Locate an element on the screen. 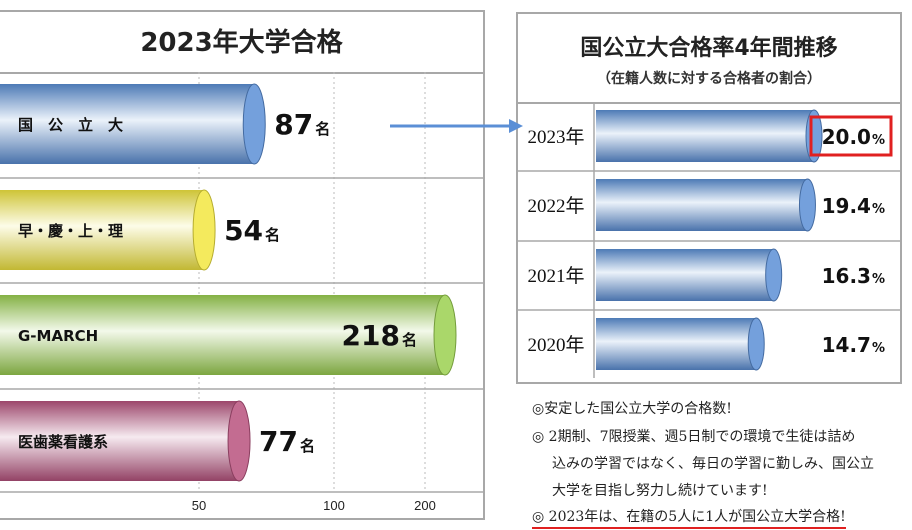 The image size is (912, 530). left-category-label: 医歯薬看護系 is located at coordinates (63, 442).